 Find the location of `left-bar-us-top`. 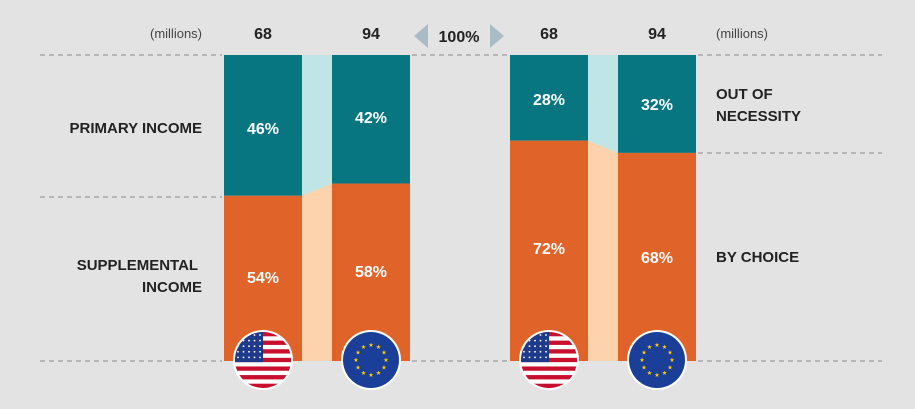

left-bar-us-top is located at coordinates (263, 125).